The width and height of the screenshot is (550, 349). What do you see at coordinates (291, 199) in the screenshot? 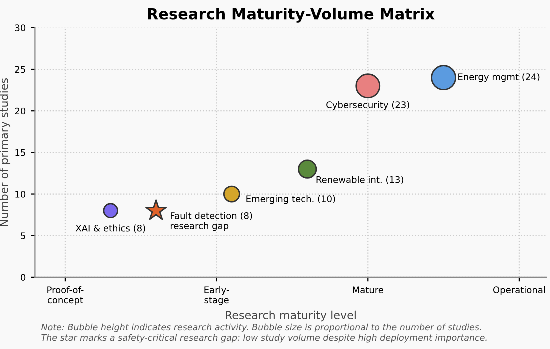
I see `data-label: Emerging tech. (10)` at bounding box center [291, 199].